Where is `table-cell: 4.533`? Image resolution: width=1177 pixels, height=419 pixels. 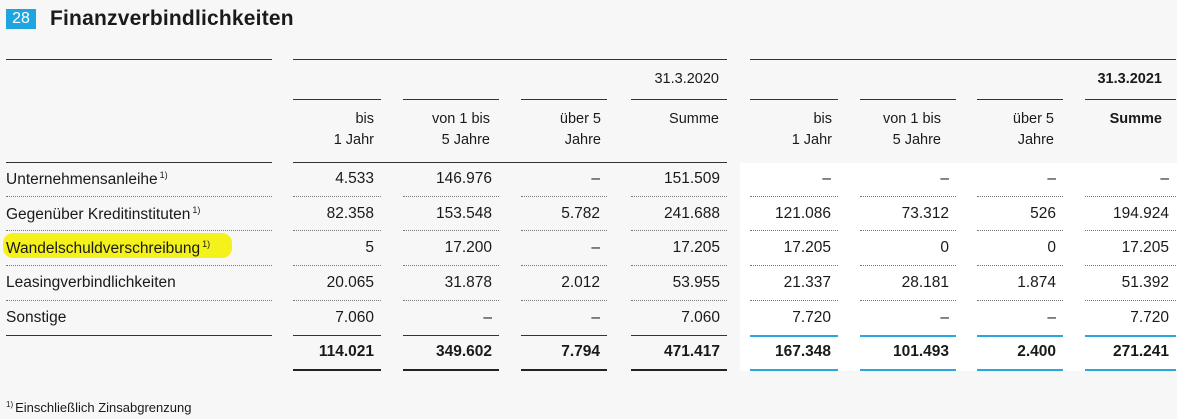 table-cell: 4.533 is located at coordinates (354, 178).